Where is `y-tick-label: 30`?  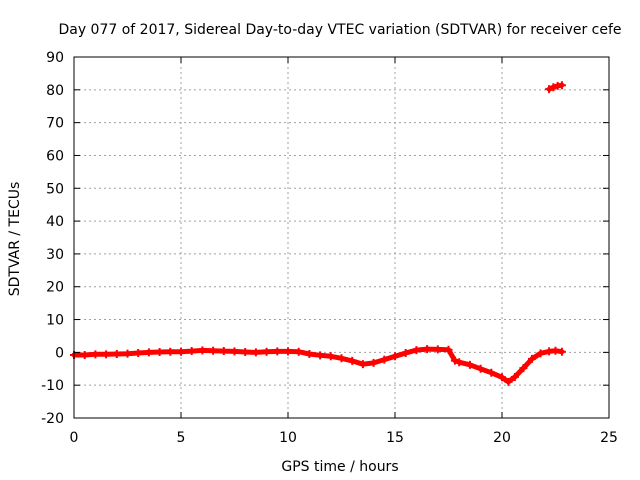 y-tick-label: 30 is located at coordinates (55, 255).